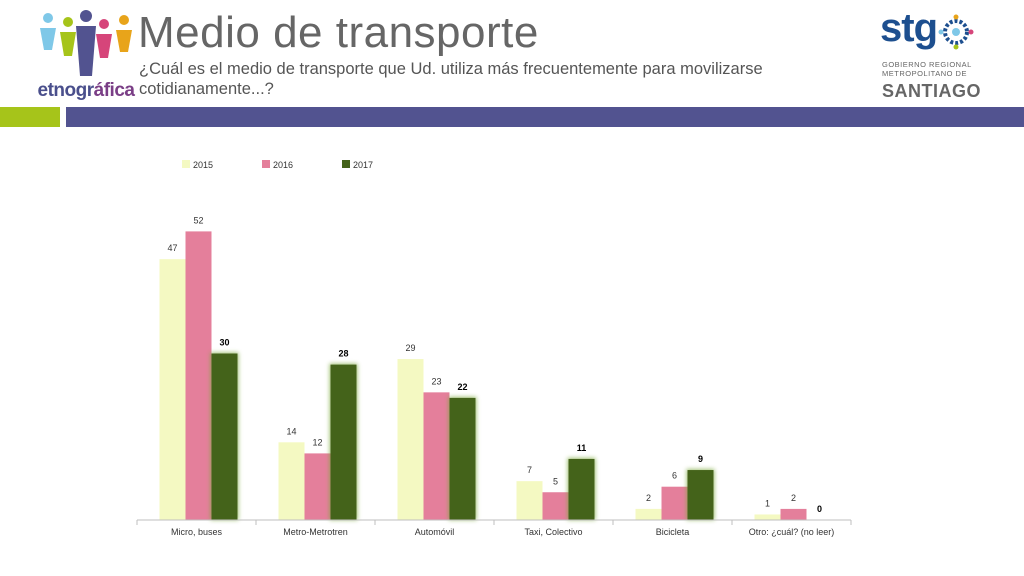 This screenshot has width=1024, height=576. What do you see at coordinates (363, 165) in the screenshot?
I see `legend-label-2017: 2017` at bounding box center [363, 165].